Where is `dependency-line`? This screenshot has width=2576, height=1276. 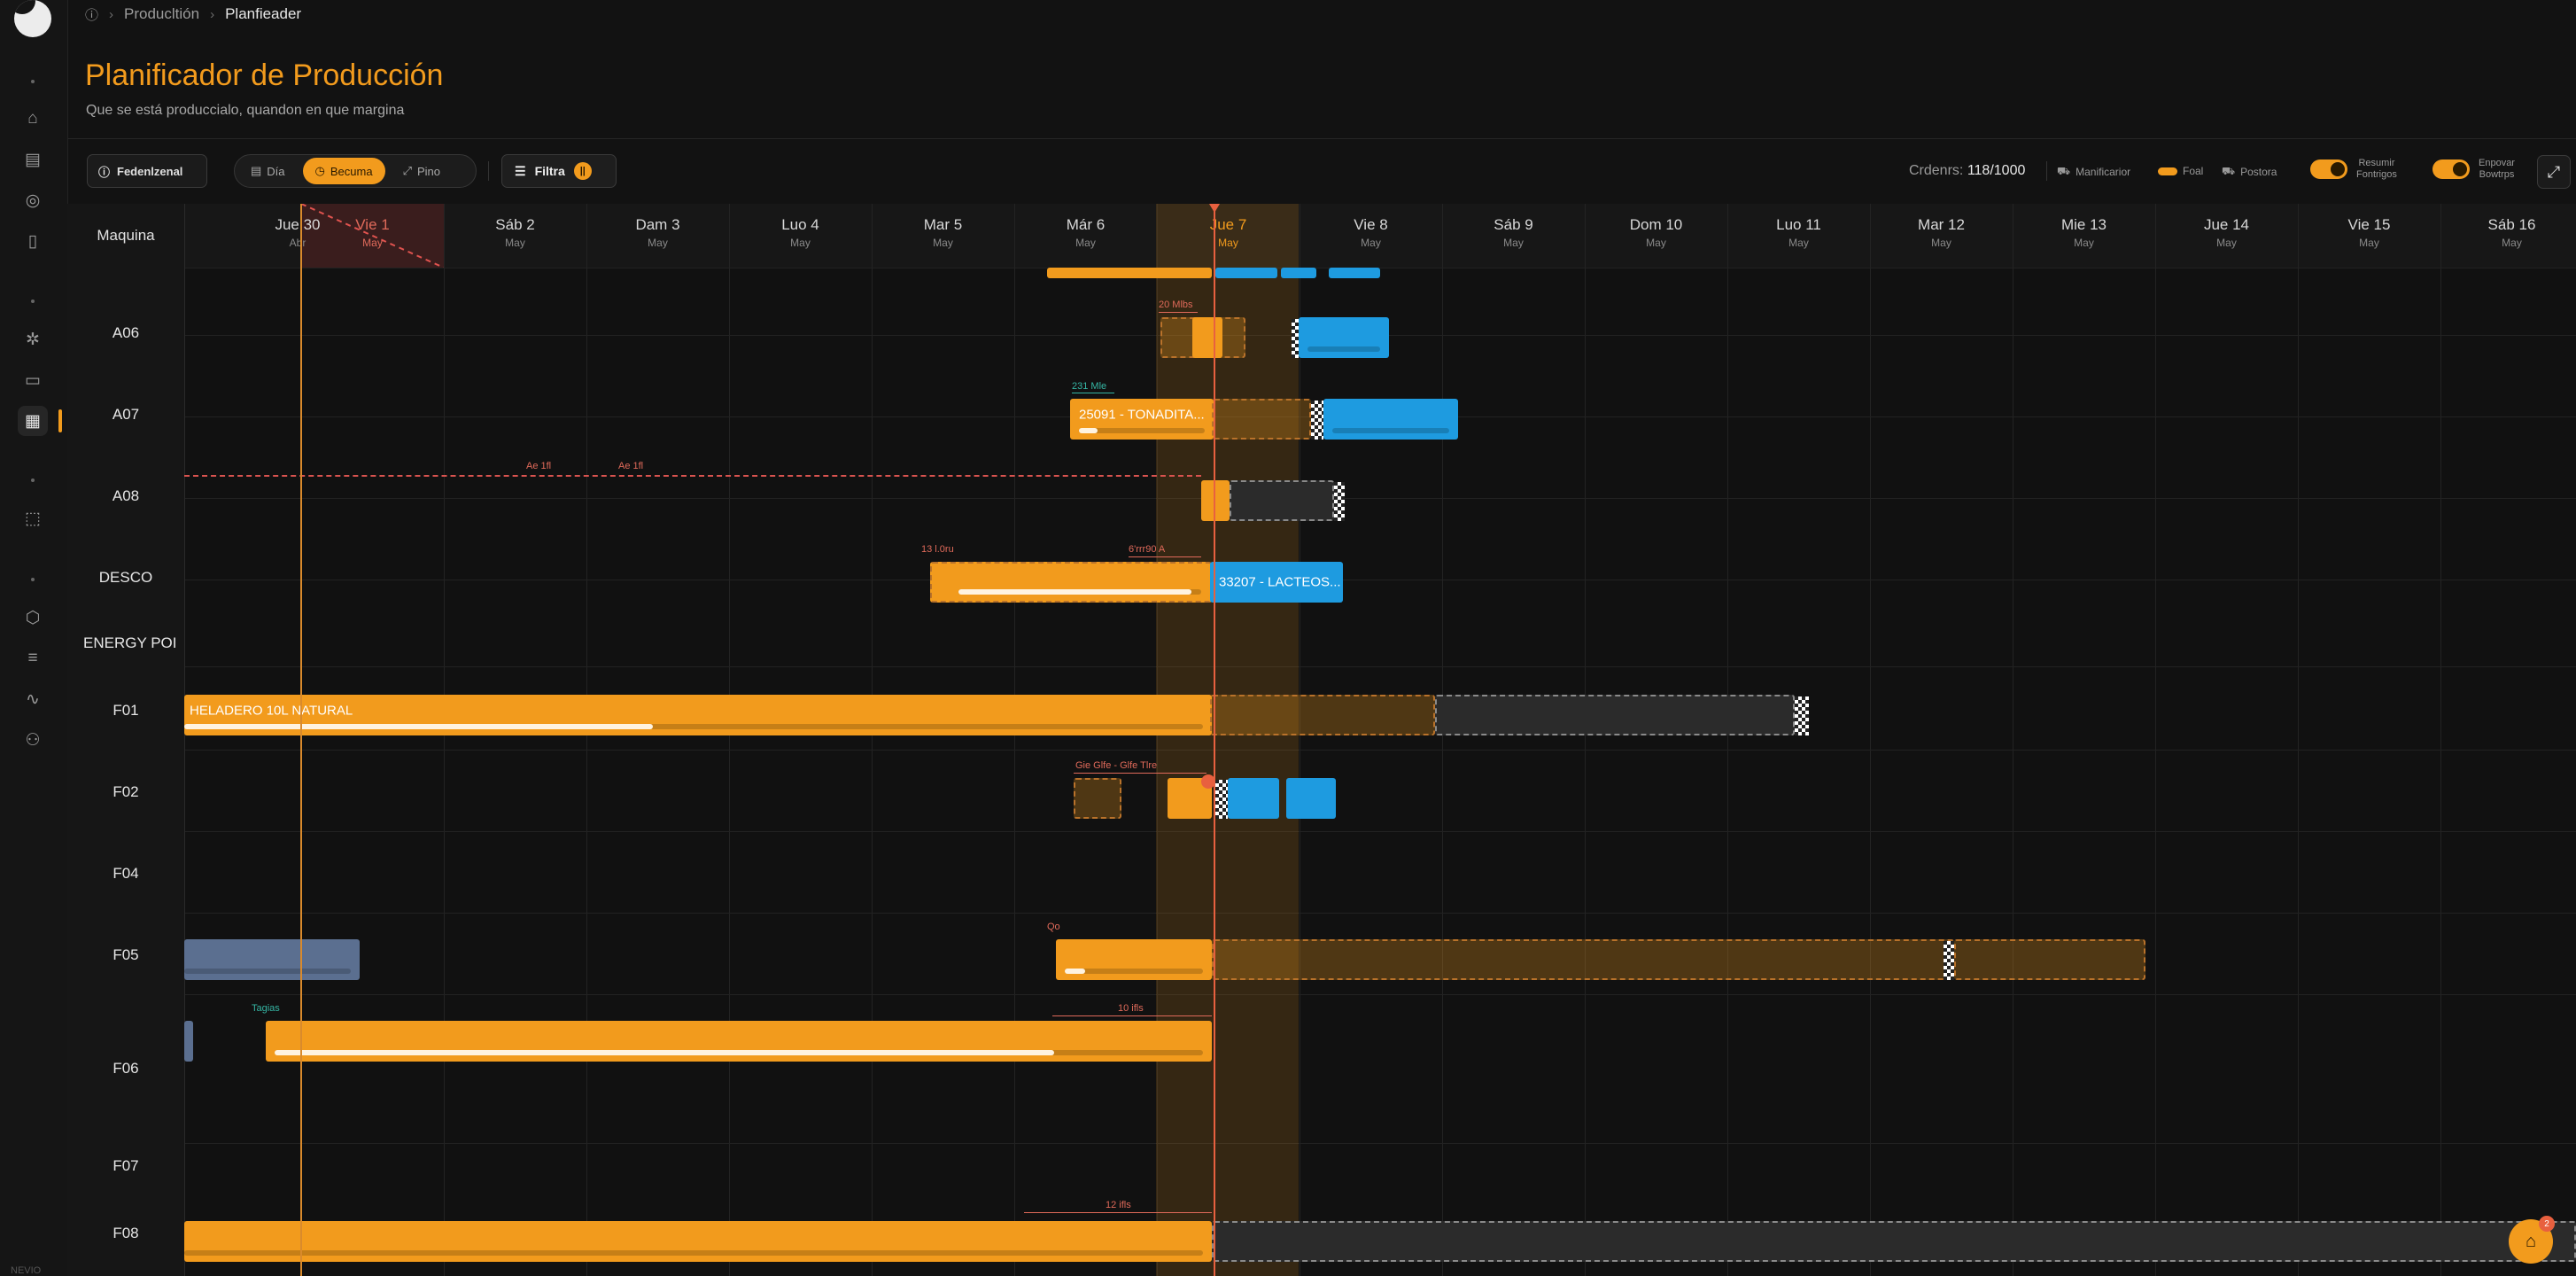
dependency-line is located at coordinates (692, 476).